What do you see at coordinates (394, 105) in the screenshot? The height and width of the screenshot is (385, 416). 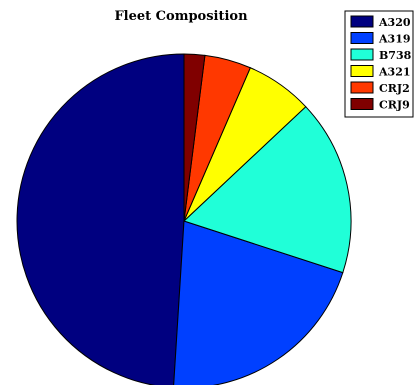 I see `legend-label-crj9: CRJ9` at bounding box center [394, 105].